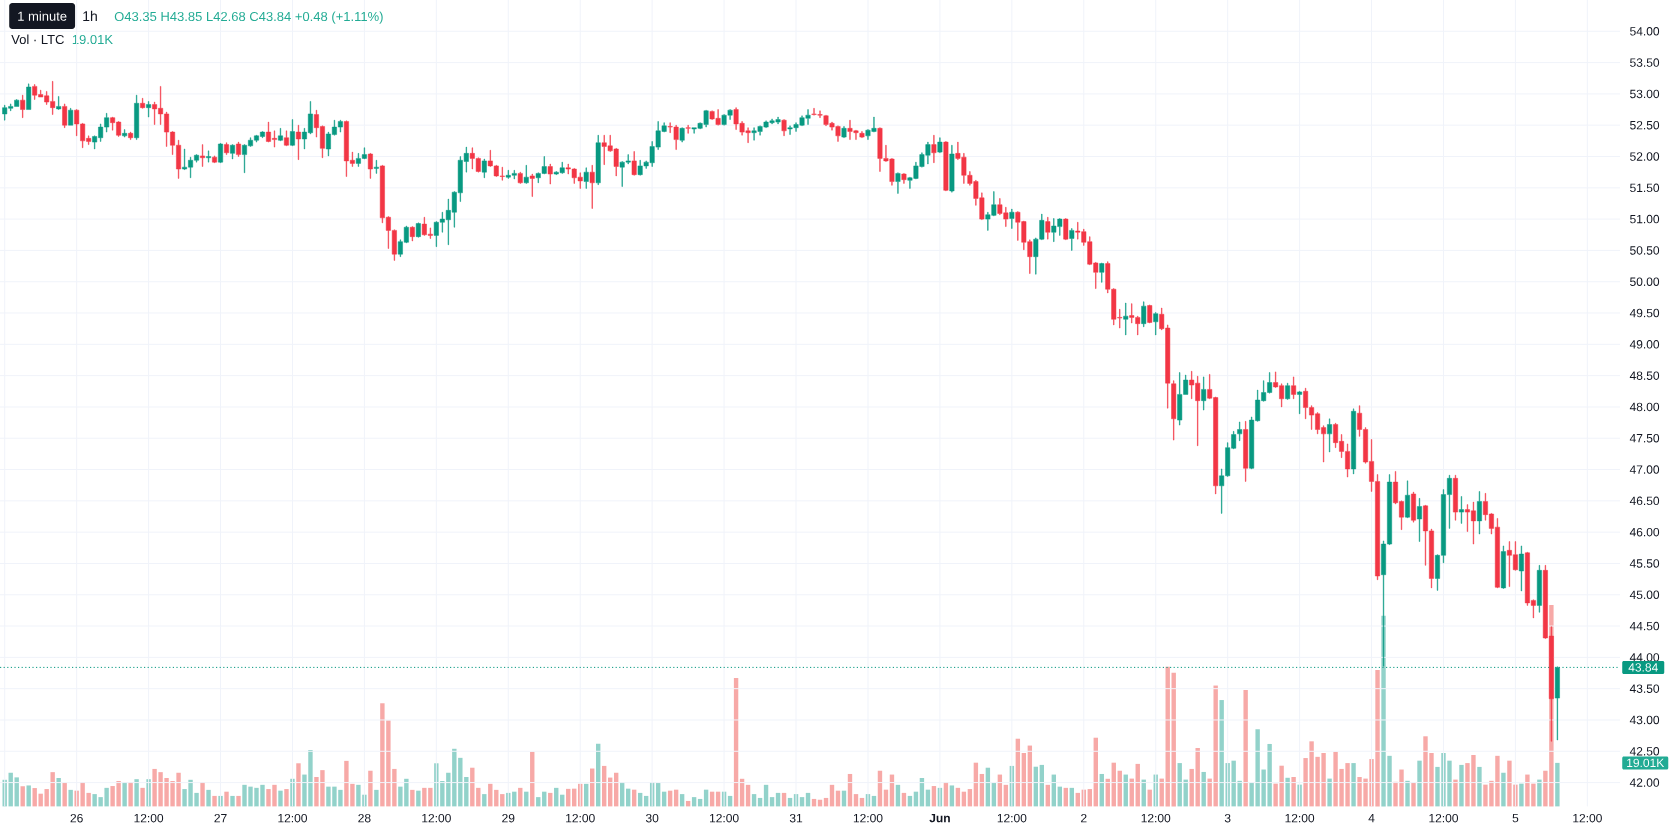 Image resolution: width=1678 pixels, height=835 pixels. What do you see at coordinates (1644, 563) in the screenshot?
I see `y-tick-label: 45.50` at bounding box center [1644, 563].